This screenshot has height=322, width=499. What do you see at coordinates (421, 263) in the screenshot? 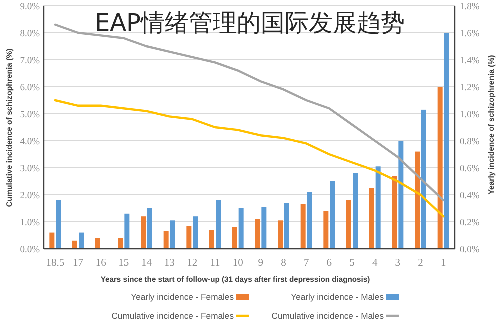
I see `x-tick-label: 2` at bounding box center [421, 263].